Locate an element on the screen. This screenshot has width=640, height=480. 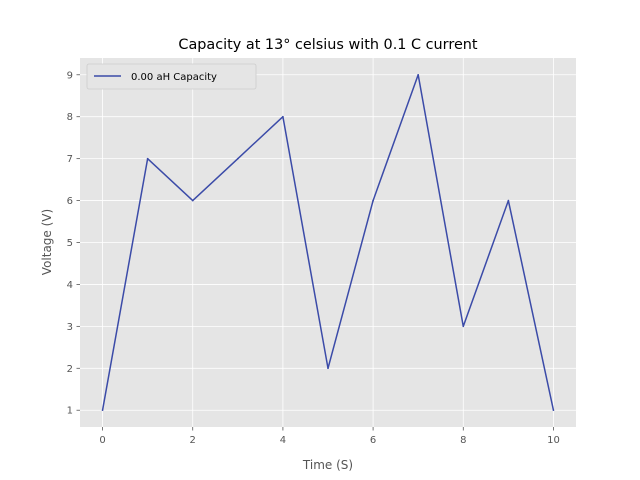
y-tick-label: 3 is located at coordinates (70, 327).